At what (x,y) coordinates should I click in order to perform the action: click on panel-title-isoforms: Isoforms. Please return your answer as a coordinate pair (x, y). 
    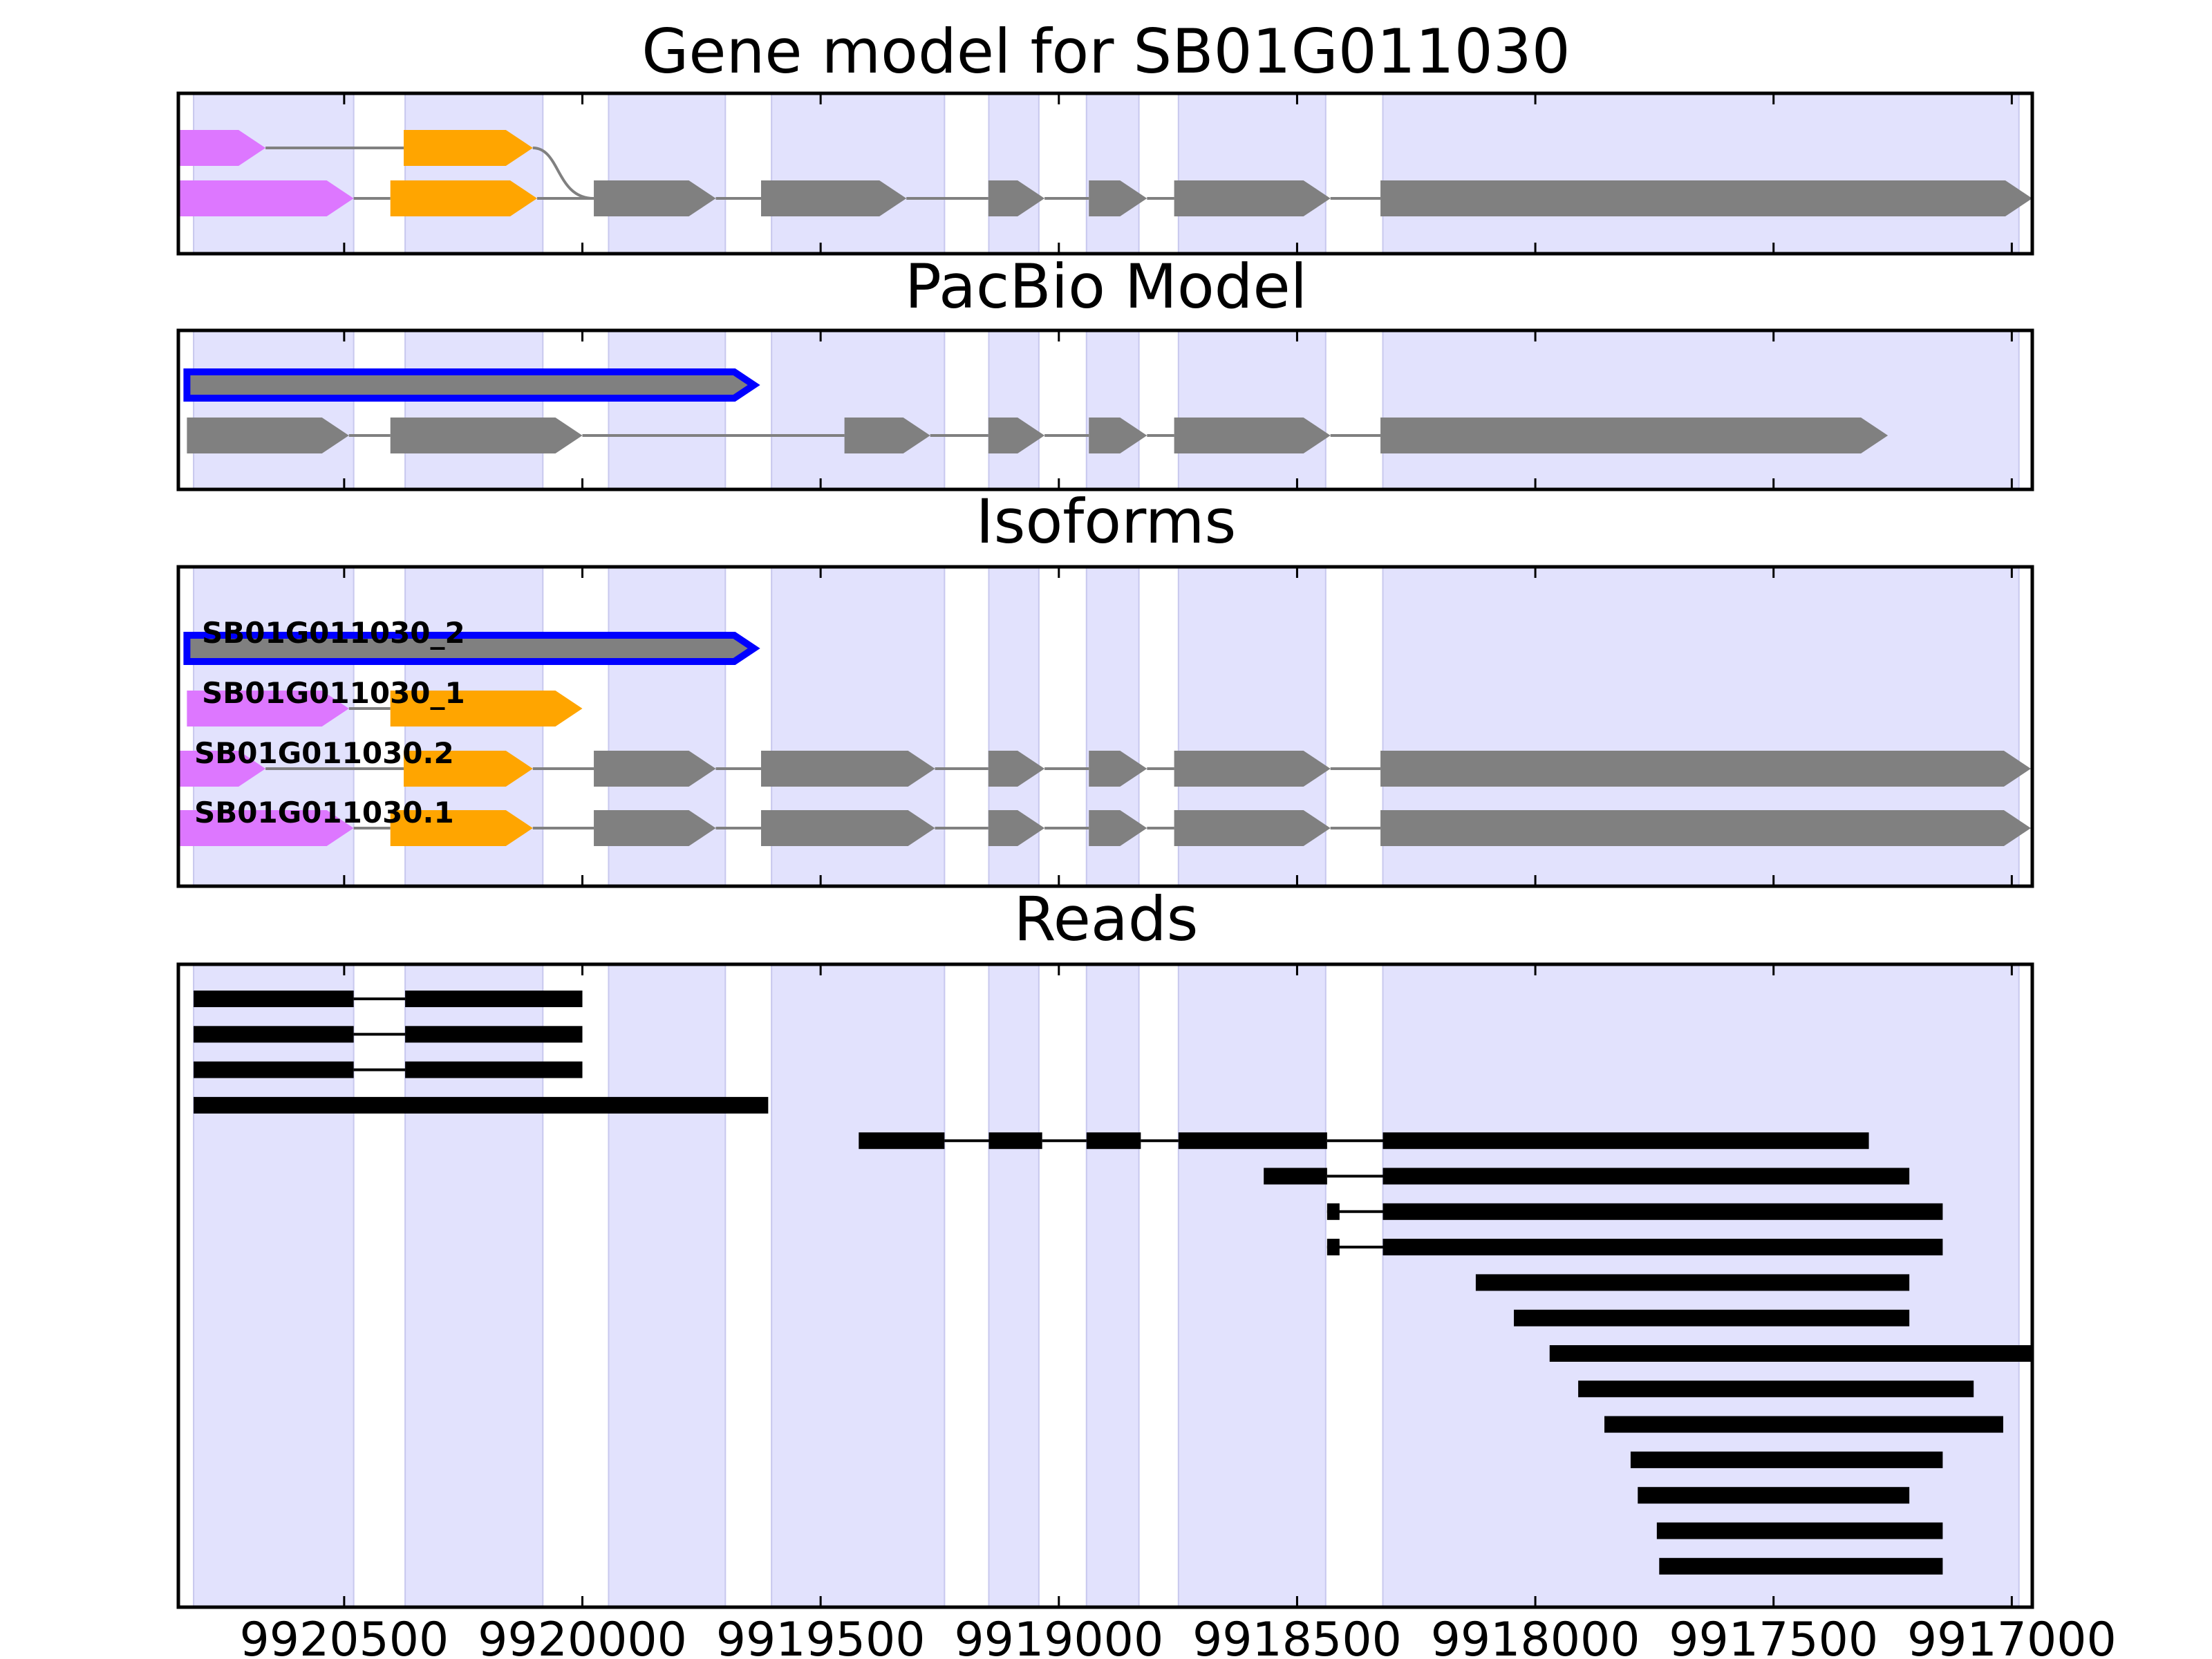
    Looking at the image, I should click on (1106, 521).